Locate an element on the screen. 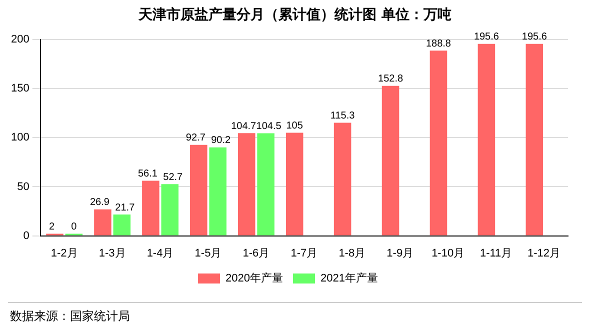 The image size is (590, 330). data-label: 105 is located at coordinates (295, 126).